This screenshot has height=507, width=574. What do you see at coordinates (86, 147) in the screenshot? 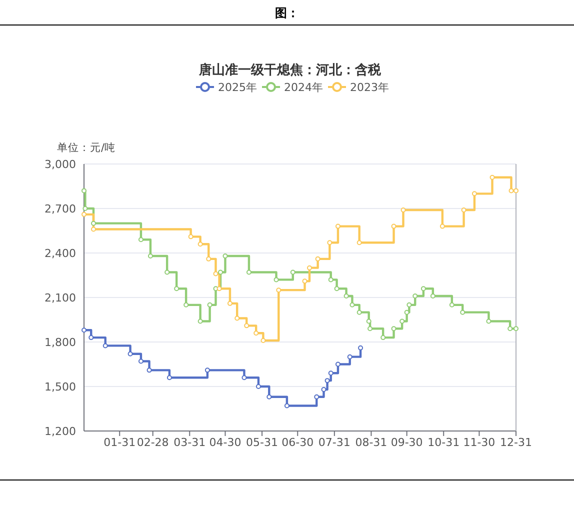
I see `y-axis-title: 单位：元/吨` at bounding box center [86, 147].